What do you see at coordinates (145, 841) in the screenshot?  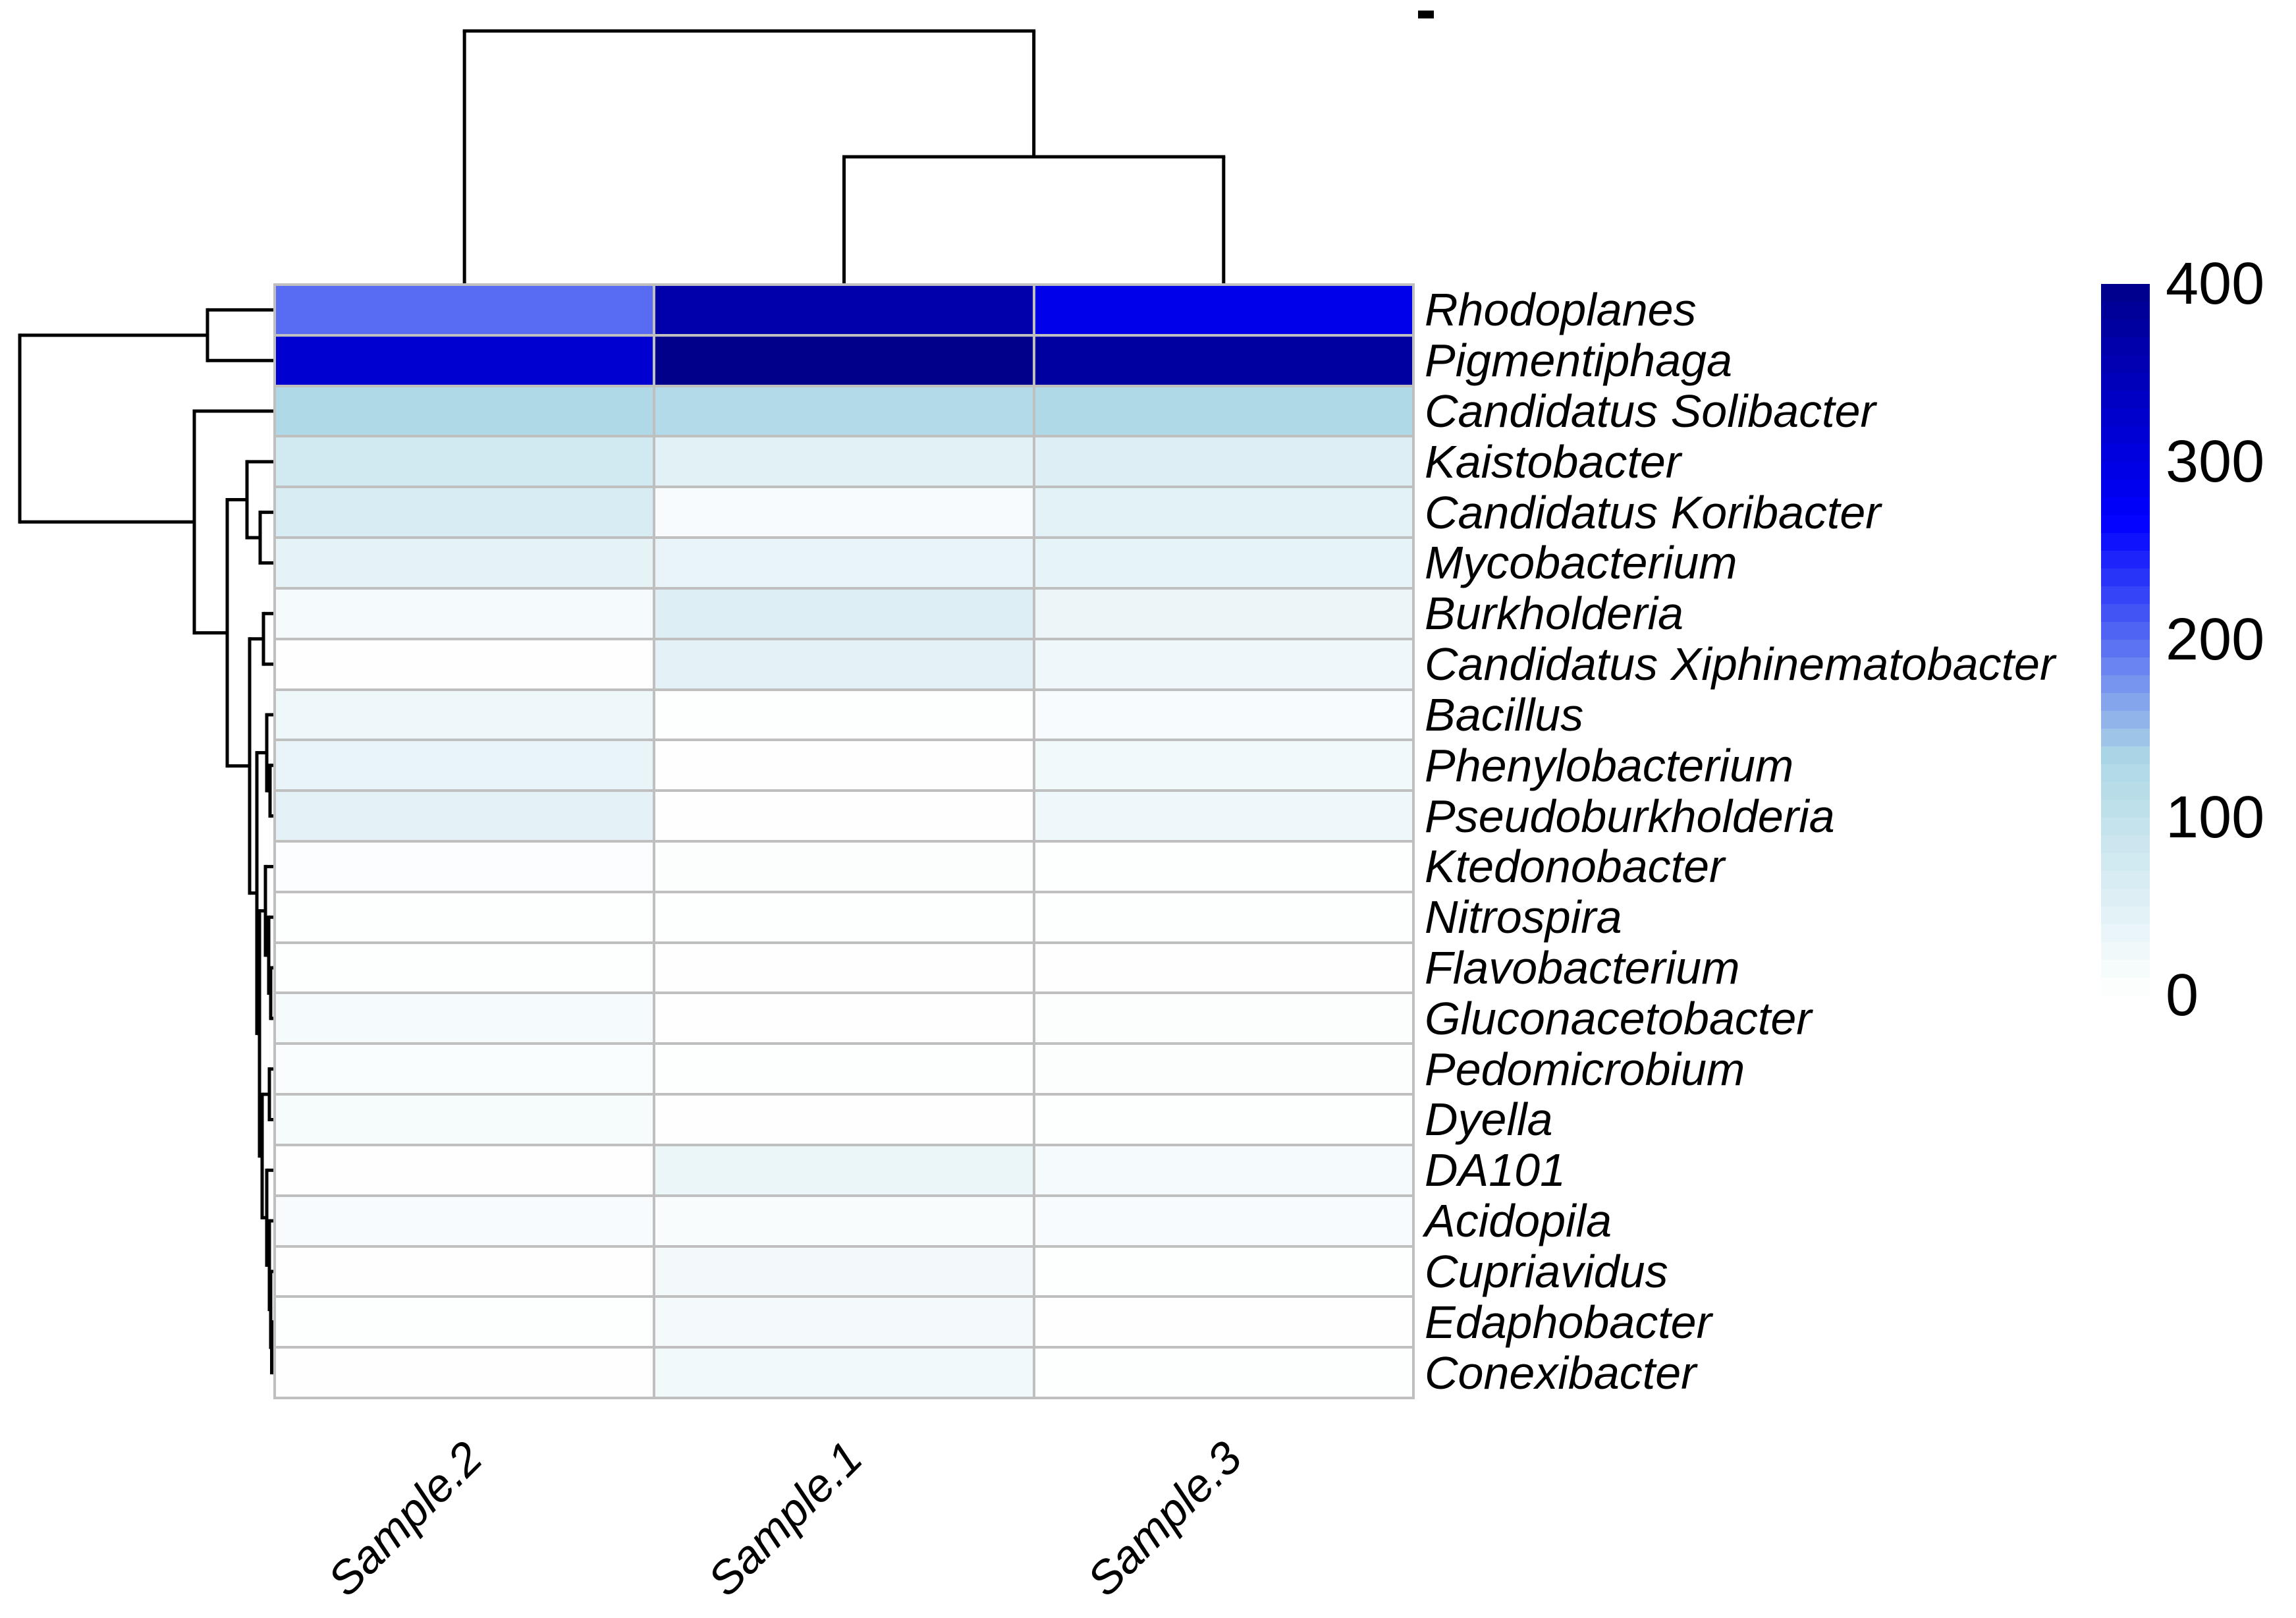 I see `row-dendrogram` at bounding box center [145, 841].